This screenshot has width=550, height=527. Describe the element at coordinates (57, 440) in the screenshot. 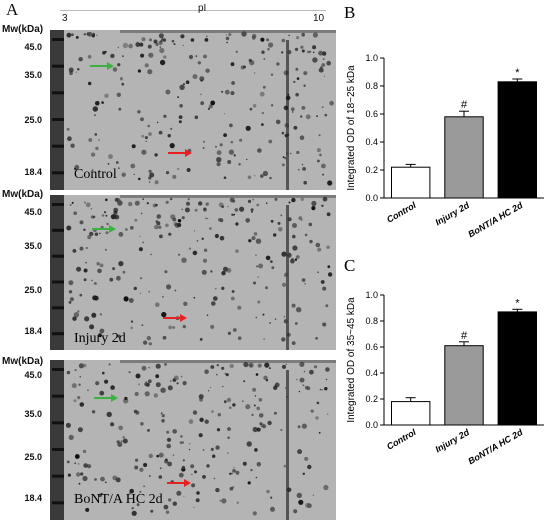

I see `marker-lane` at that location.